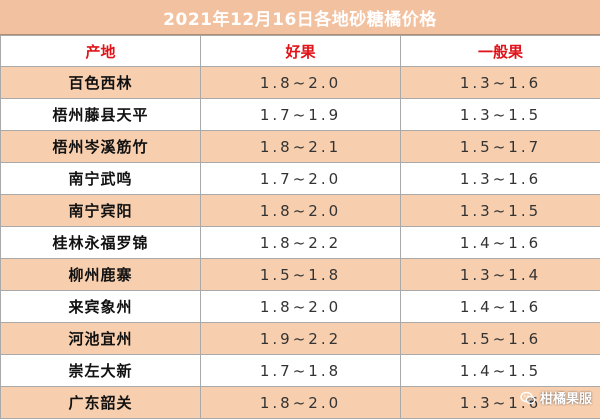 The width and height of the screenshot is (600, 419). I want to click on header-normal-fruit: 一般果, so click(500, 51).